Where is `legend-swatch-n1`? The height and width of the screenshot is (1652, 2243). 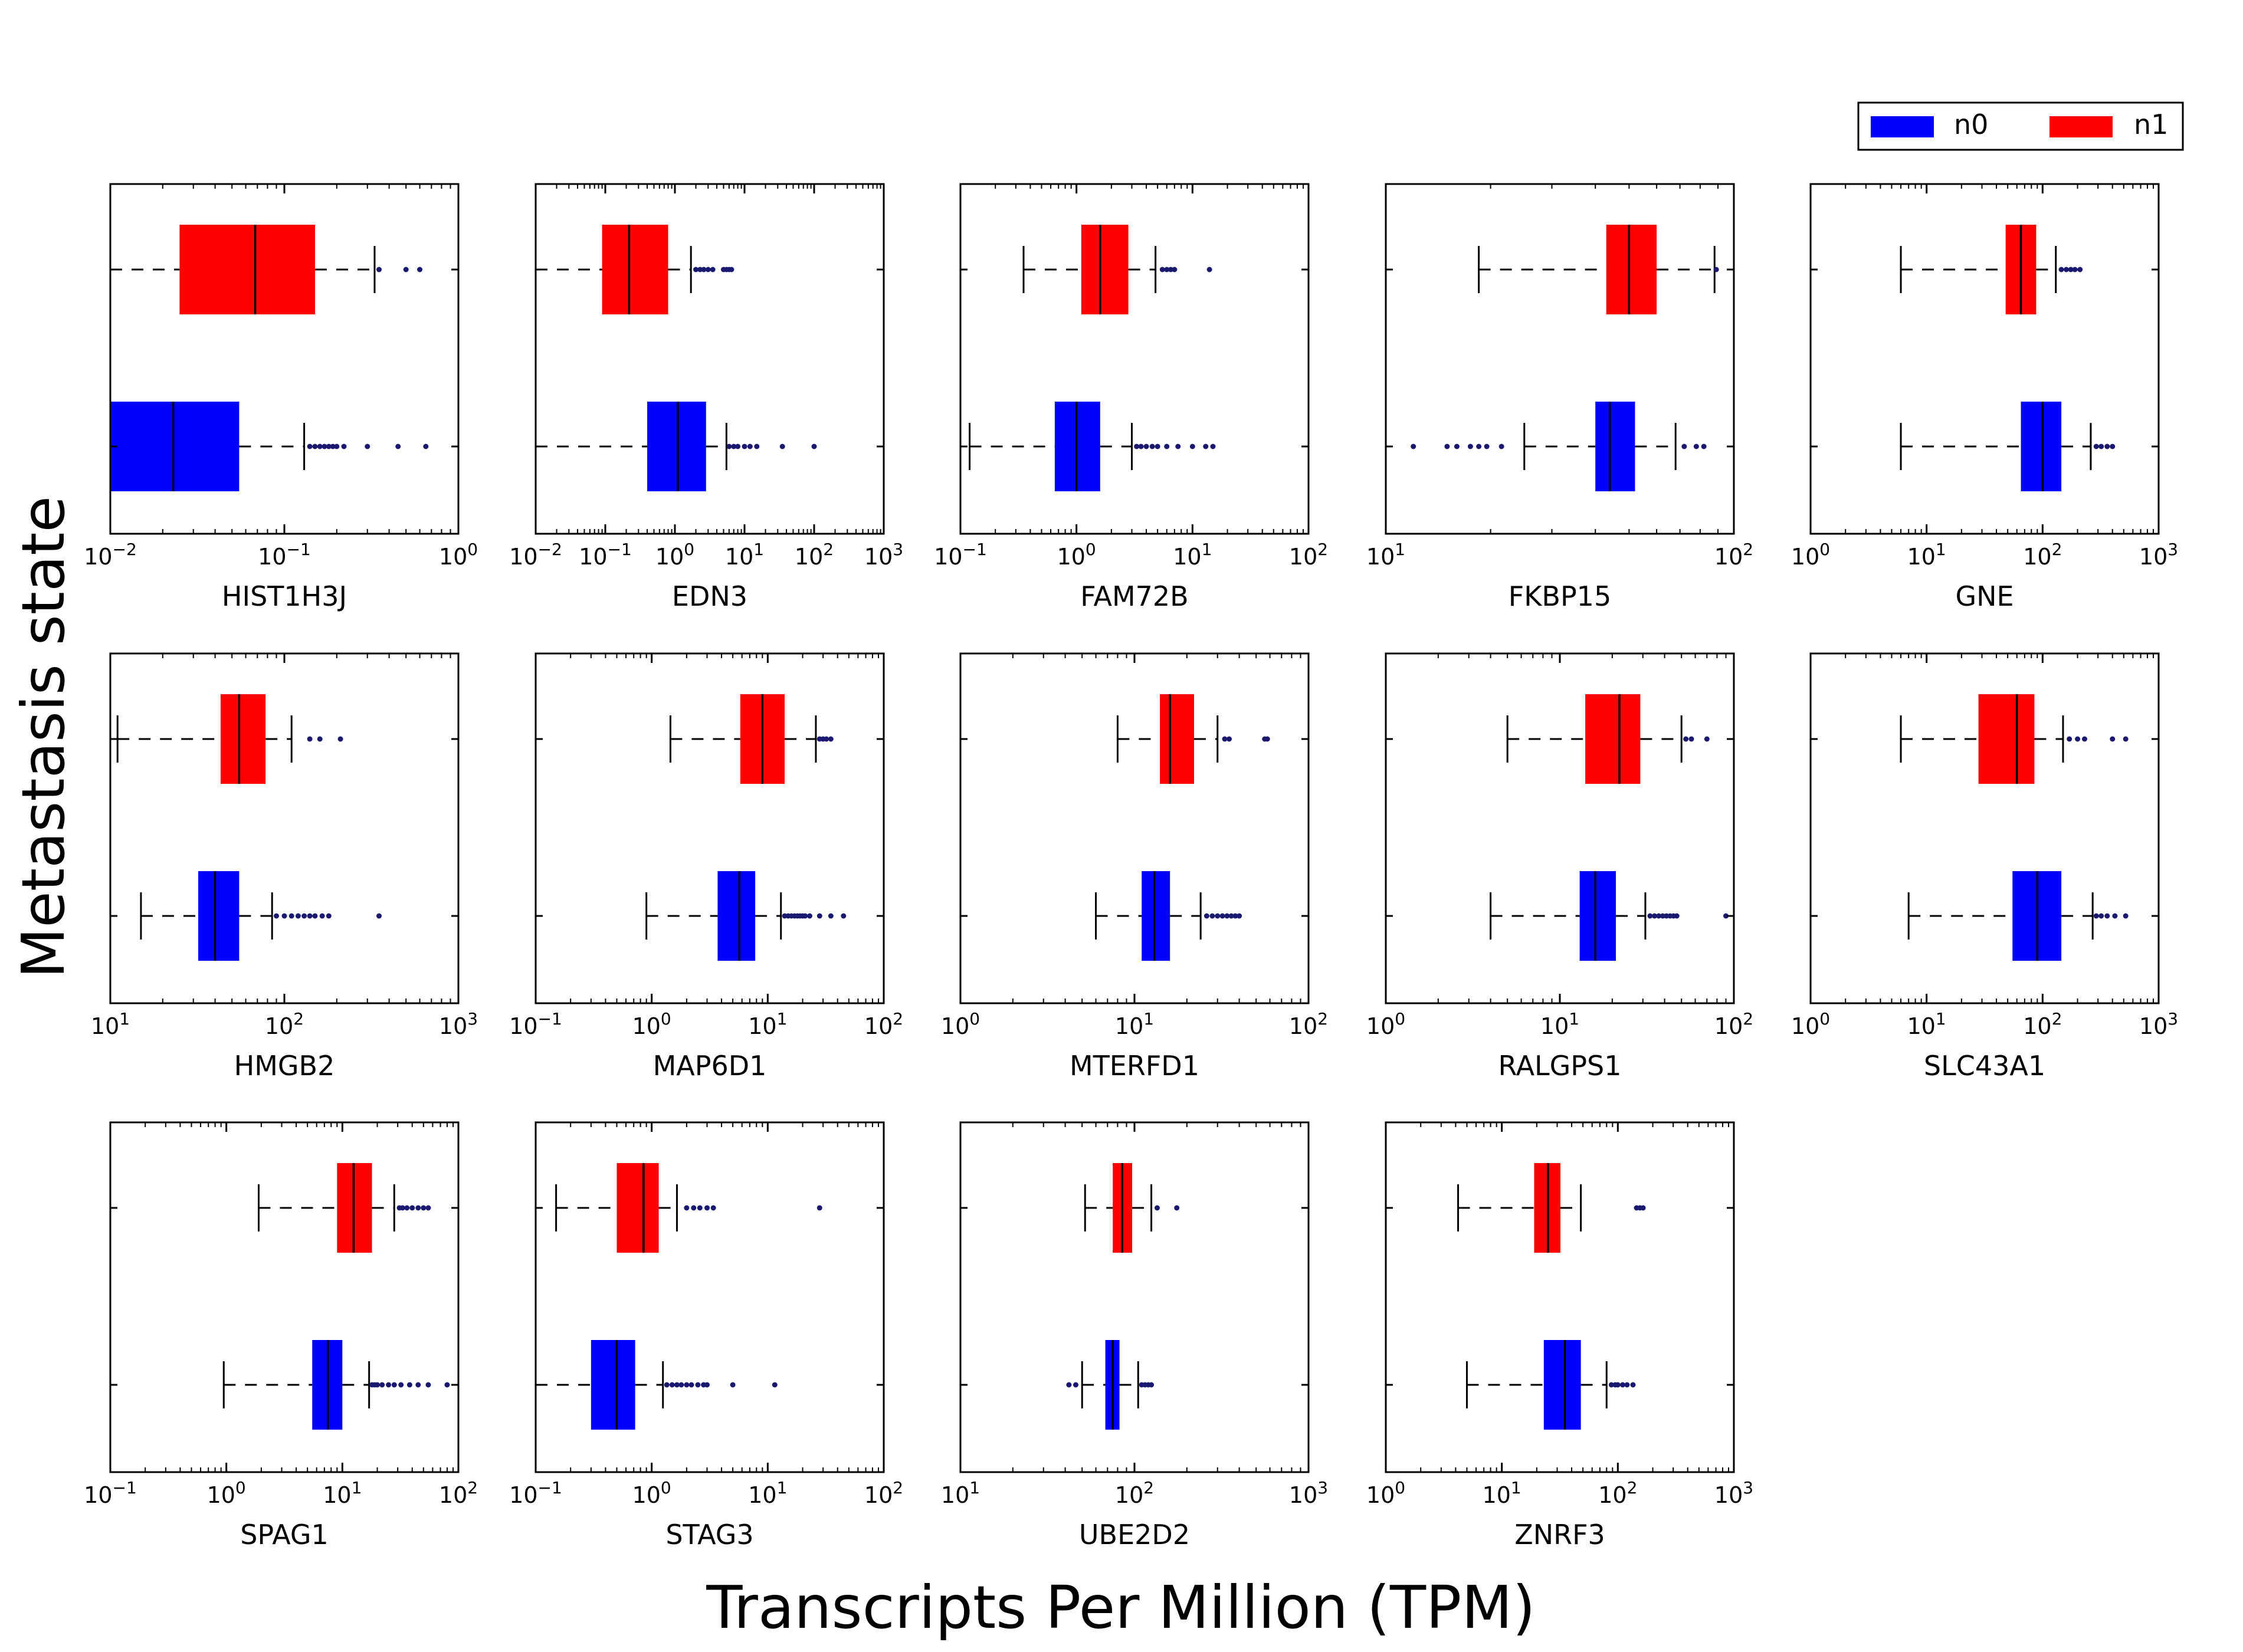 legend-swatch-n1 is located at coordinates (2081, 126).